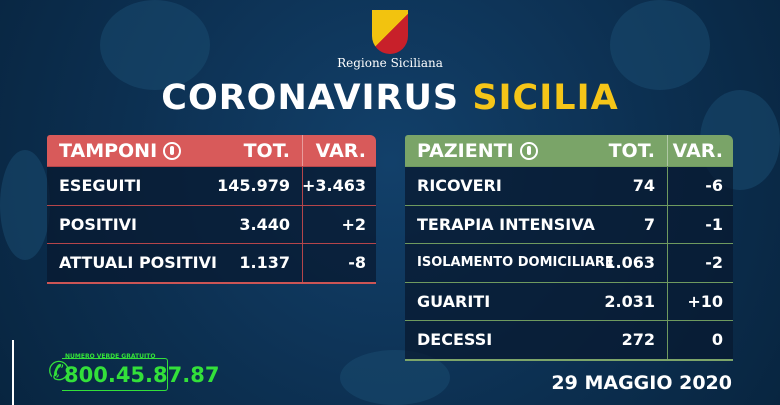 The image size is (780, 405). Describe the element at coordinates (390, 32) in the screenshot. I see `region-logo` at that location.